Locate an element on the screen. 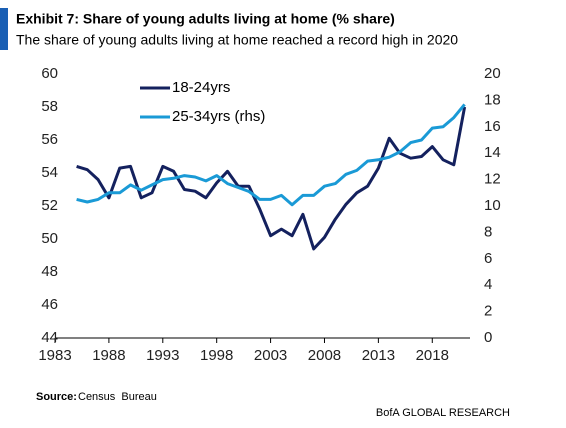 The width and height of the screenshot is (566, 428). legend-label: 25-34yrs (rhs) is located at coordinates (218, 116).